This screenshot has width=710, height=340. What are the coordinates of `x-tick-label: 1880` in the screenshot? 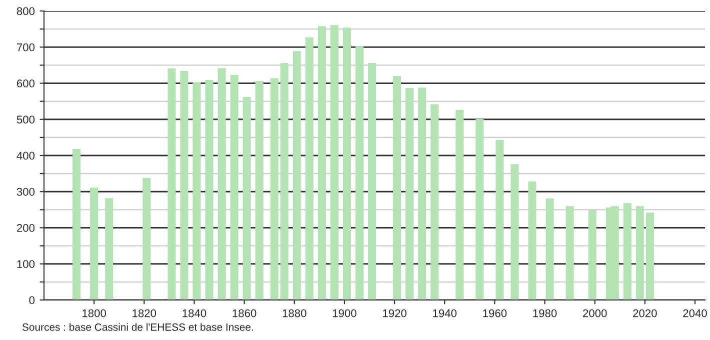 It's located at (294, 313).